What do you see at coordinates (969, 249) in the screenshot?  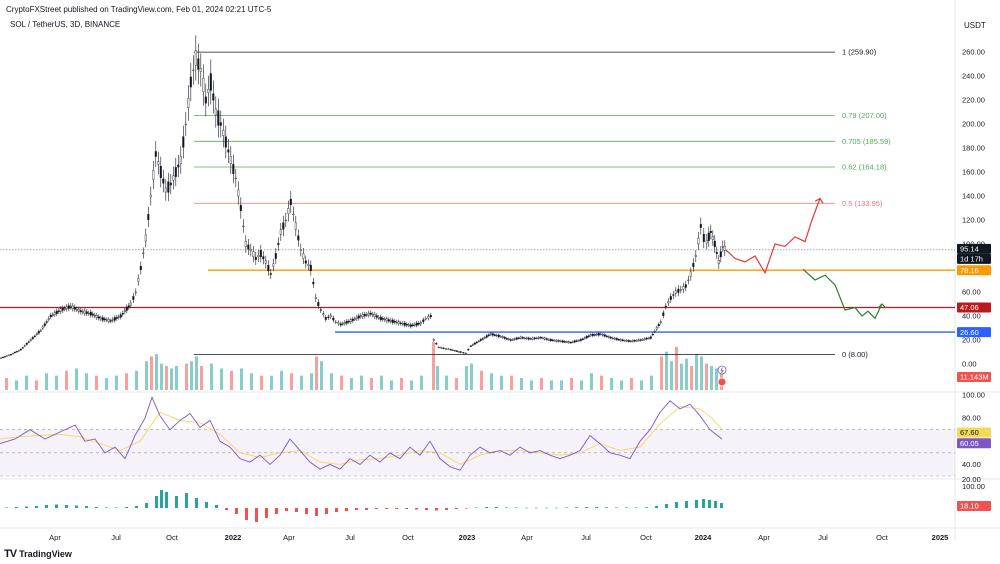 I see `current-price-tag: 95.14` at bounding box center [969, 249].